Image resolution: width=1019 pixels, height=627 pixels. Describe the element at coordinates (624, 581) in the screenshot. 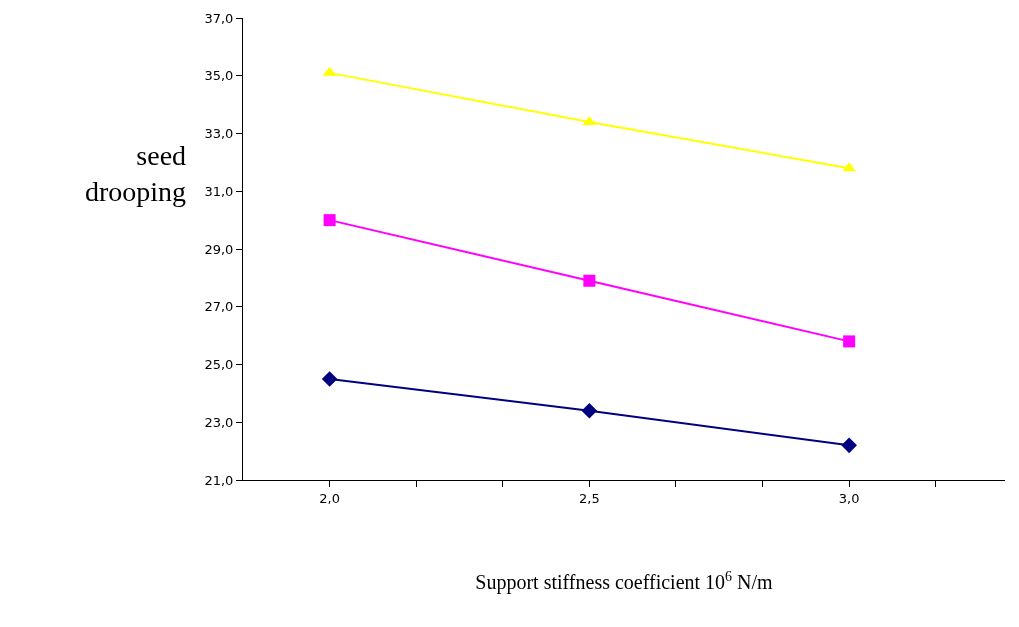

I see `x-axis-title: Support stiffness coefficient 10$^{6}$ N/m` at that location.